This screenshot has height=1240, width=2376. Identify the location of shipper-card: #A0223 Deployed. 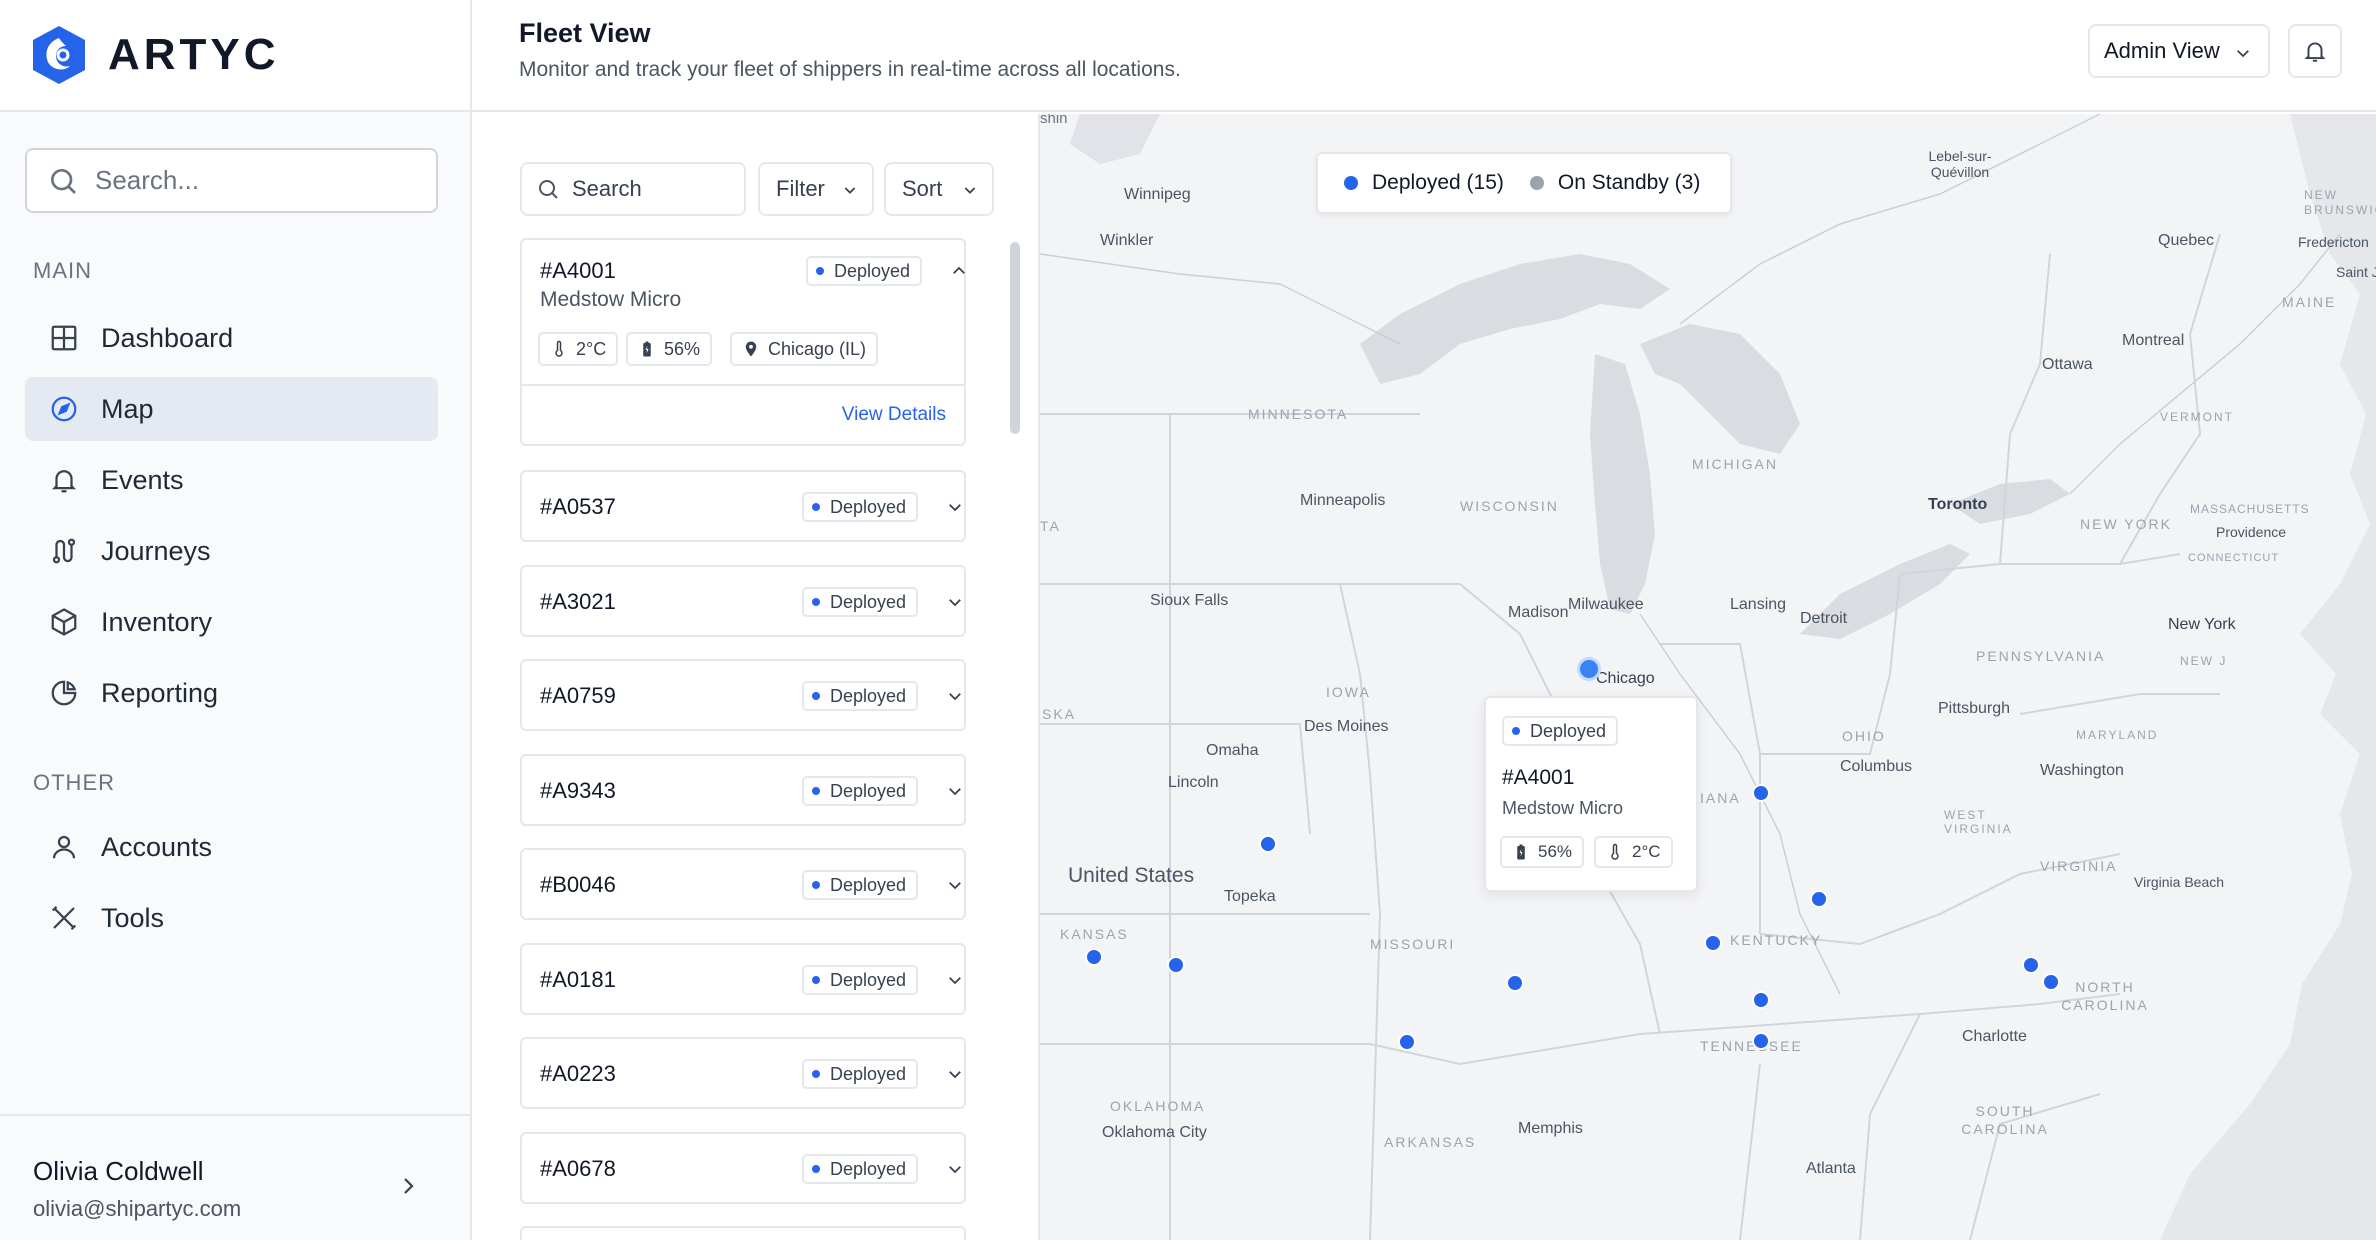
(743, 1073).